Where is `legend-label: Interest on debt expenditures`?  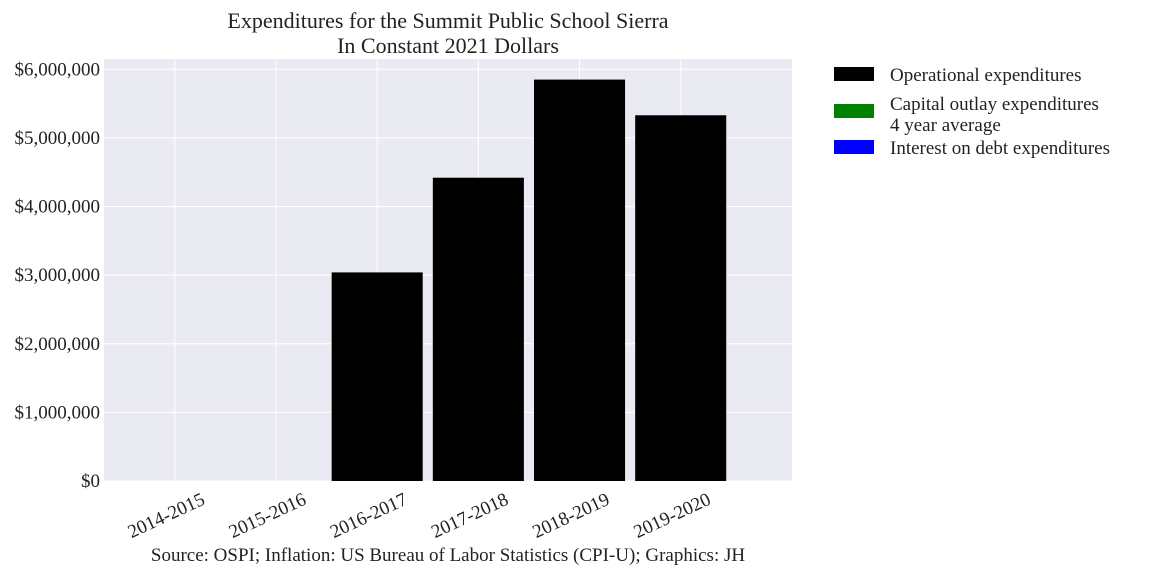
legend-label: Interest on debt expenditures is located at coordinates (1000, 148).